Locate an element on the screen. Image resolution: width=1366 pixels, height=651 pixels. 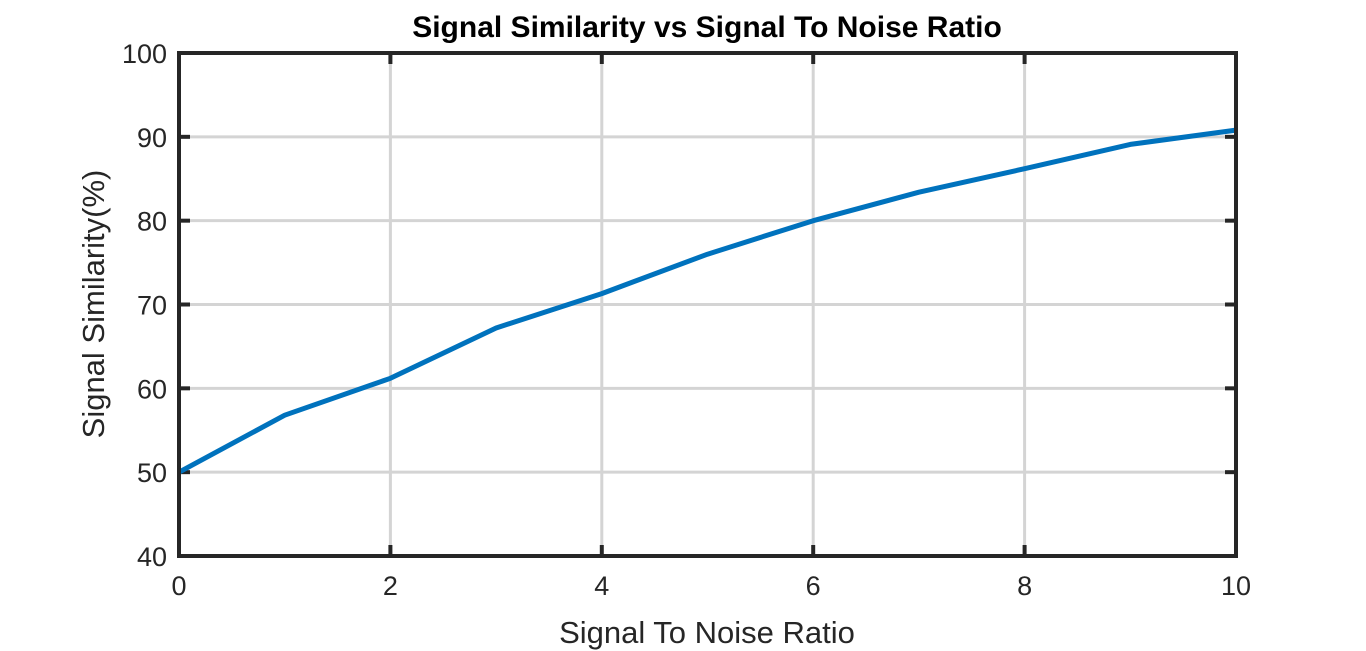
y-axis-label: Signal Similarity(%) is located at coordinates (93, 304).